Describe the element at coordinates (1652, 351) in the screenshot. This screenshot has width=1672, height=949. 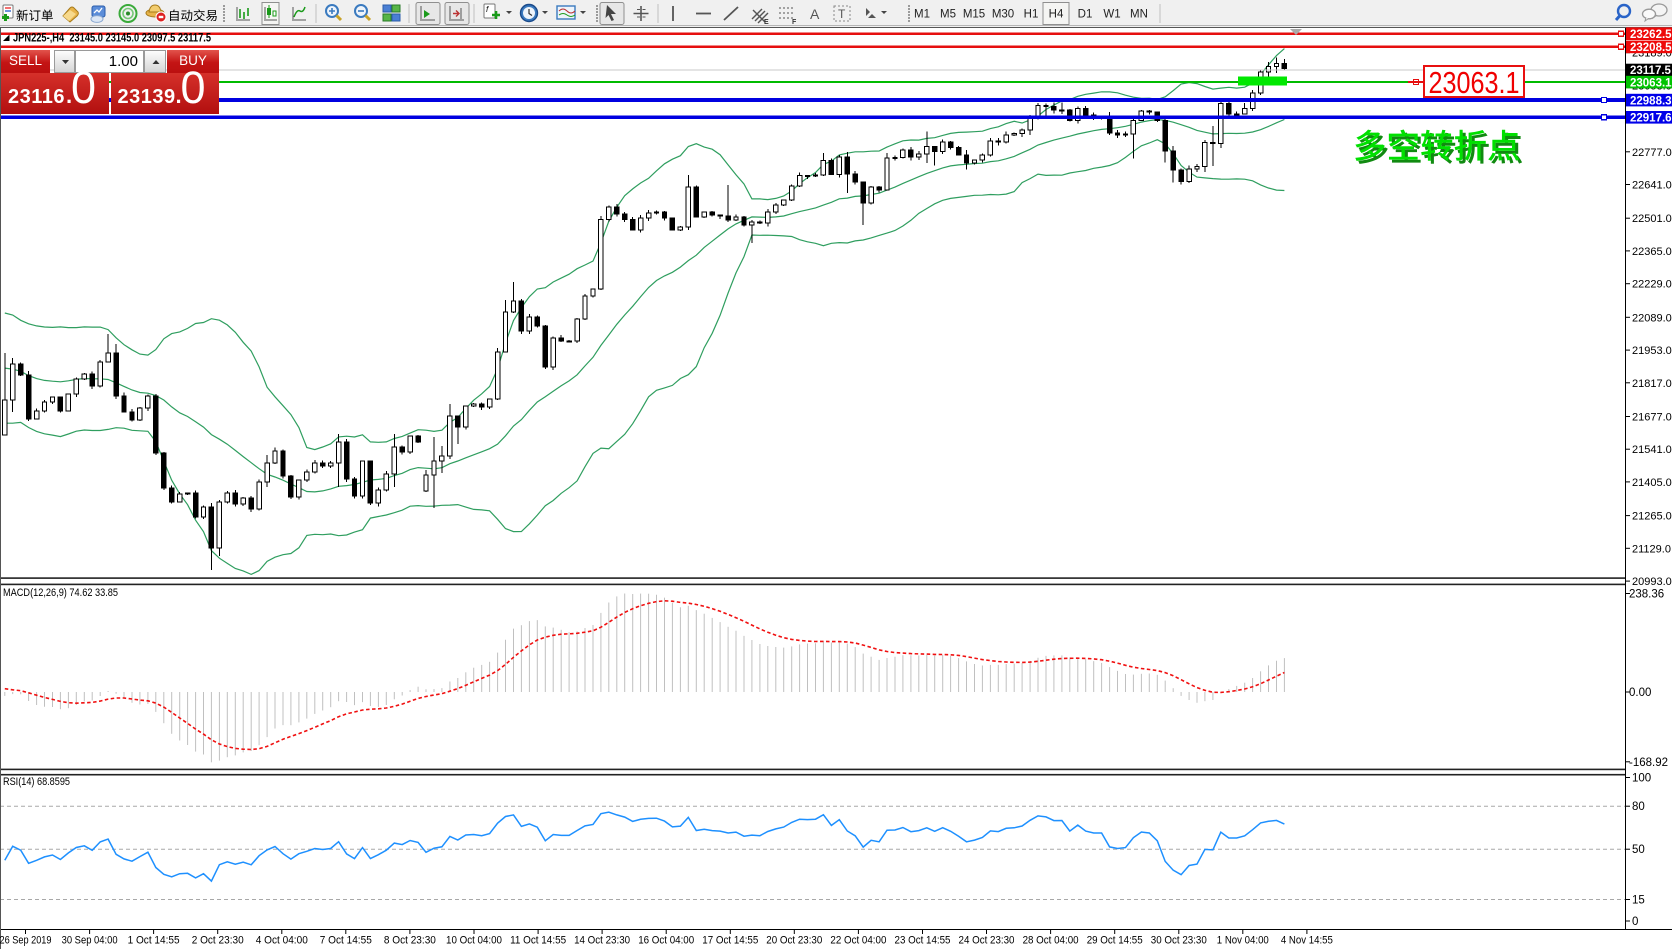
I see `svg-text: 21953.0` at that location.